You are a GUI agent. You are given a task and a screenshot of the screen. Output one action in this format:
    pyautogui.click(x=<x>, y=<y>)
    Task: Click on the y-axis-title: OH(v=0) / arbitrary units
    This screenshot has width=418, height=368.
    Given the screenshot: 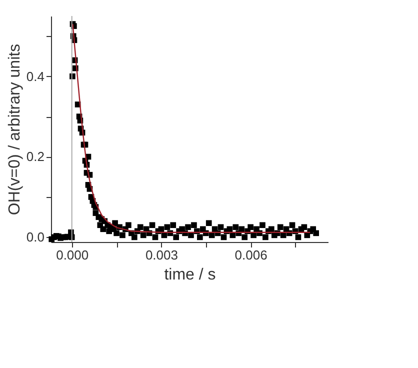 What is the action you would take?
    pyautogui.click(x=15, y=130)
    